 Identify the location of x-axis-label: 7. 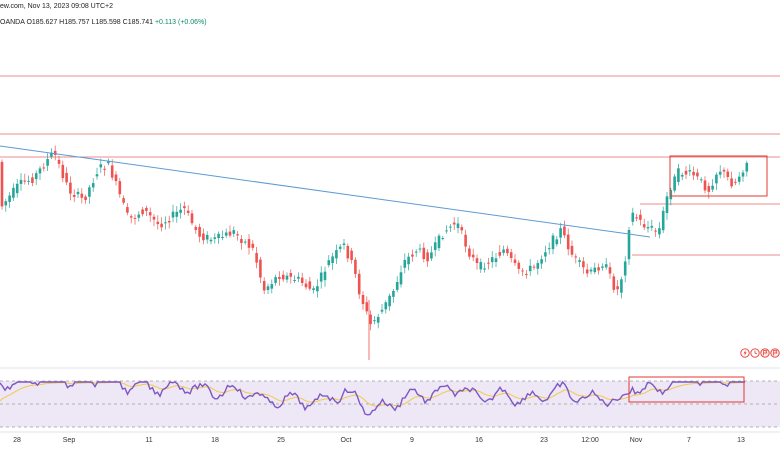
(689, 440).